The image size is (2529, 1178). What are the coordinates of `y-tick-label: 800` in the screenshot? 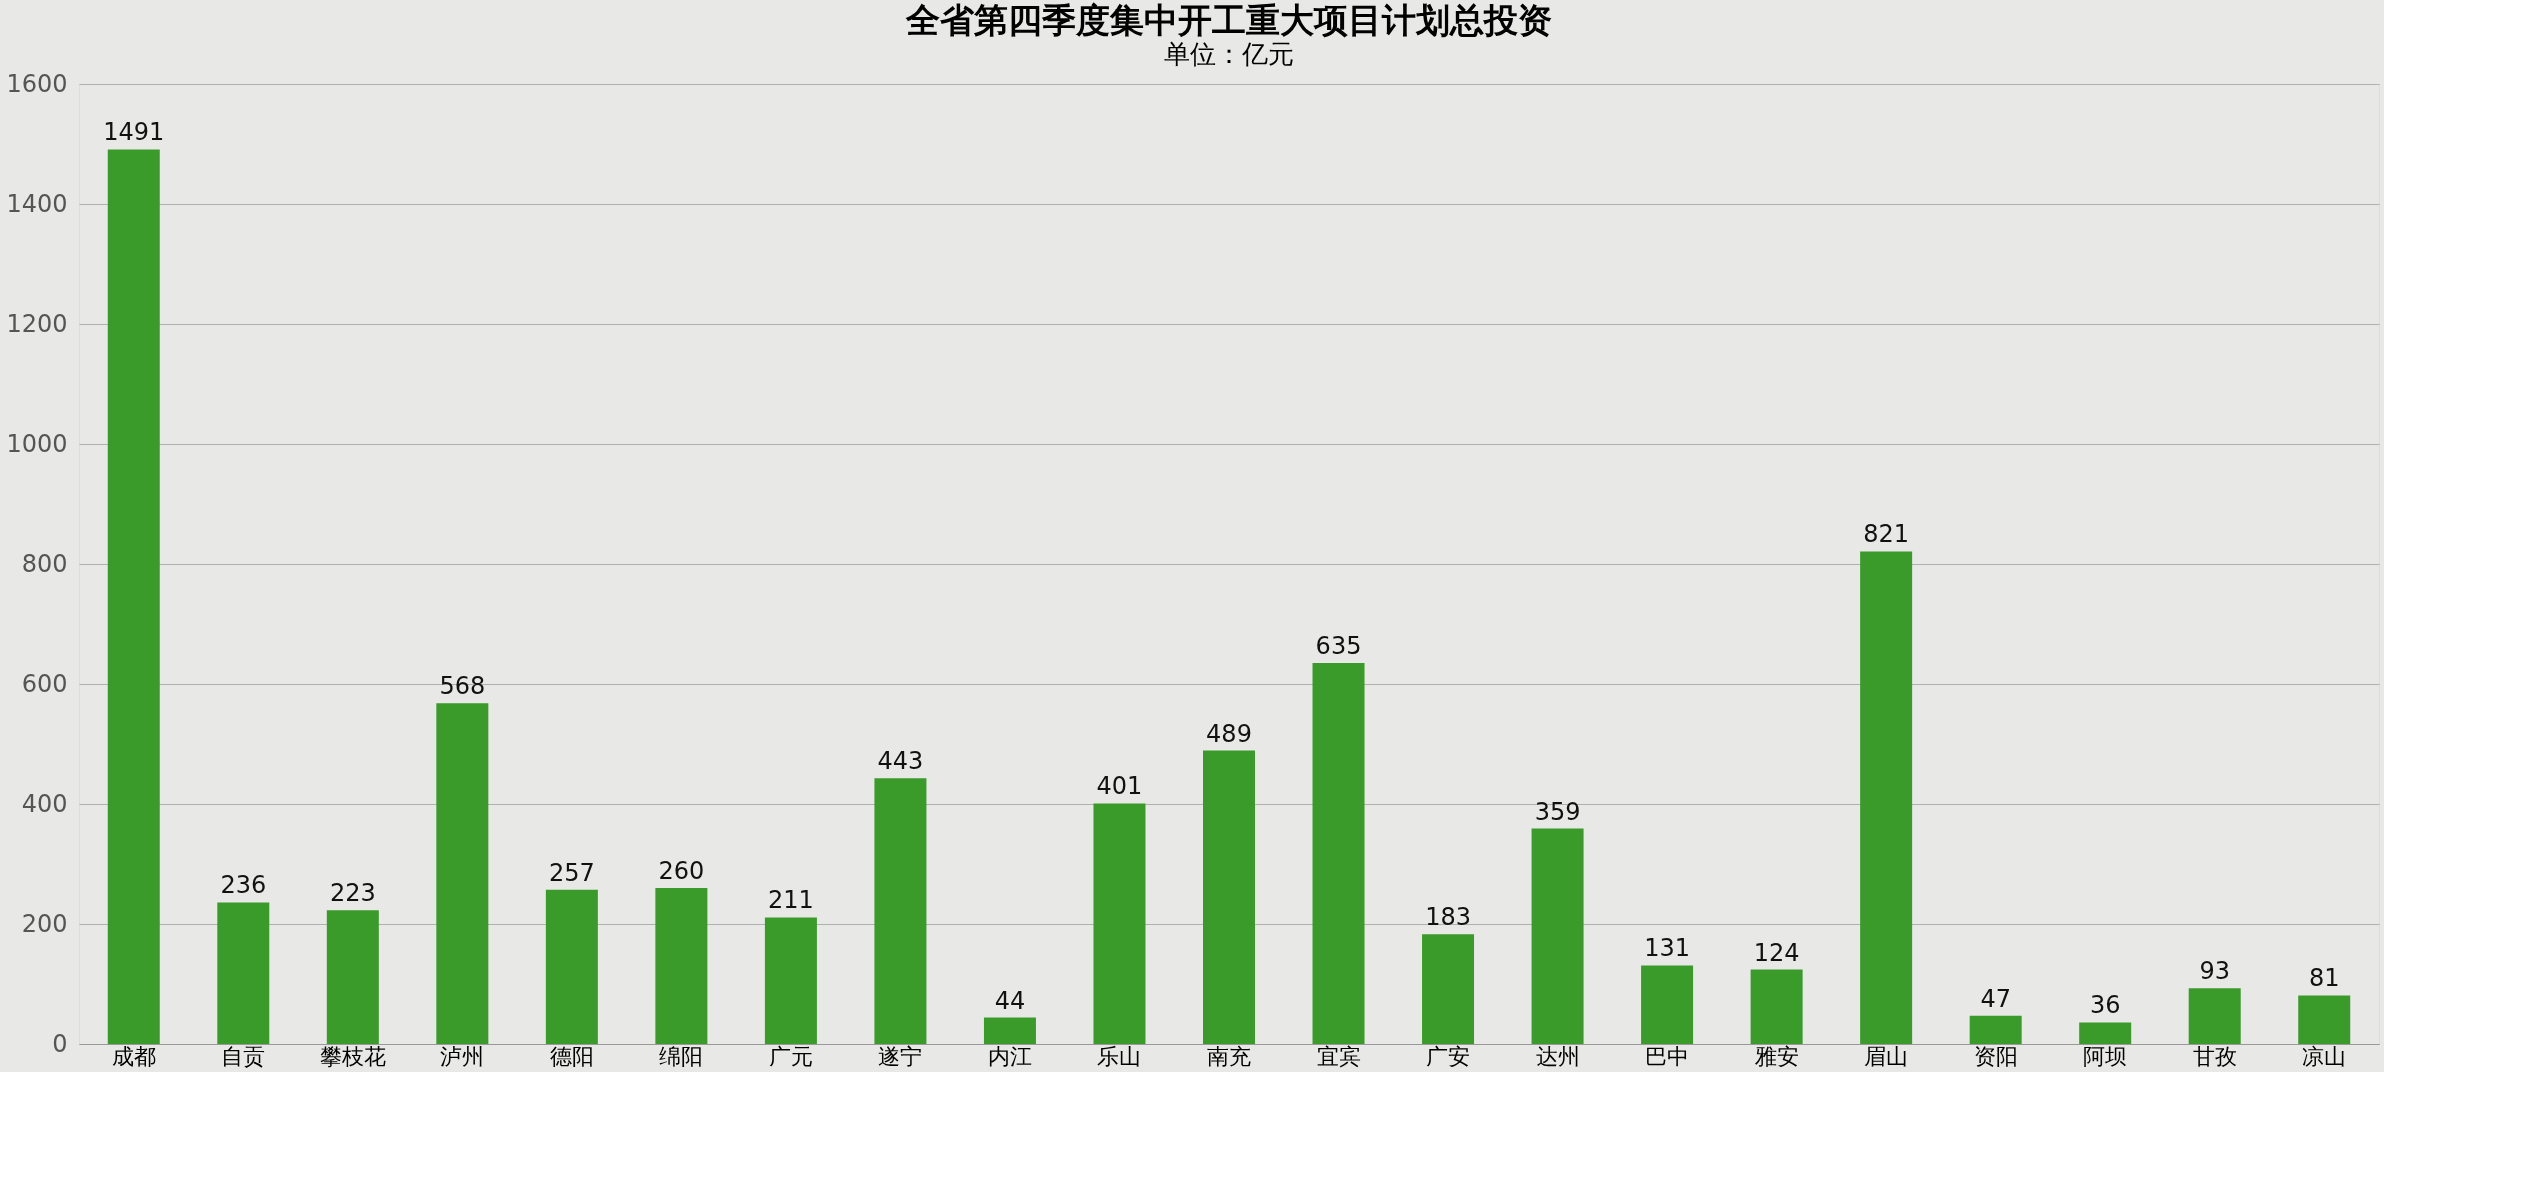 It's located at (44, 563).